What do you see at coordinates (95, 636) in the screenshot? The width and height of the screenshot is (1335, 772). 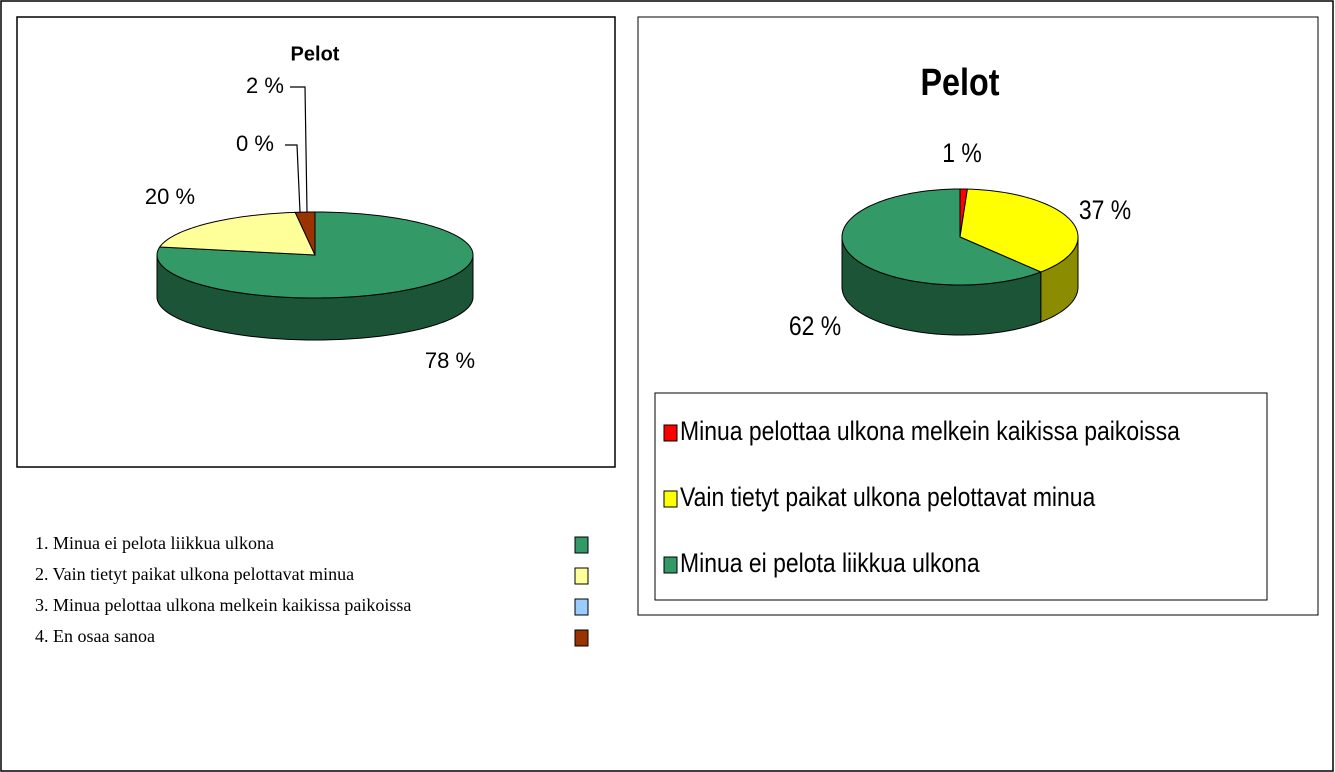 I see `legend-label: 4. En osaa sanoa` at bounding box center [95, 636].